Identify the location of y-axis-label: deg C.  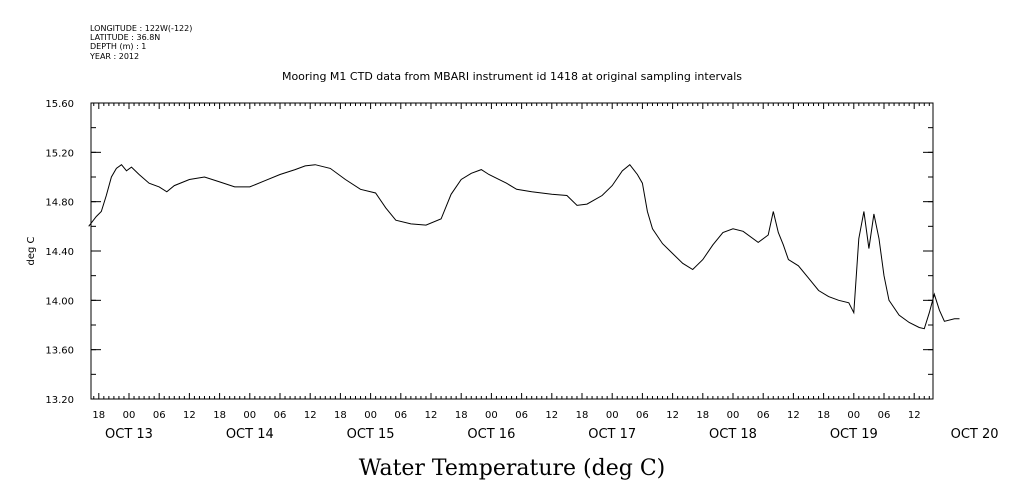
(31, 250).